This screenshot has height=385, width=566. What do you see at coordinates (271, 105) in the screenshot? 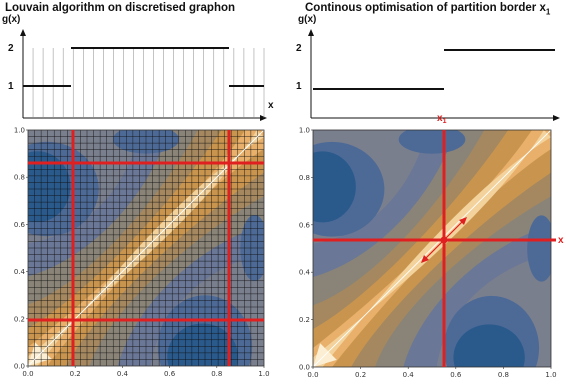
I see `left-step-xlabel: x` at bounding box center [271, 105].